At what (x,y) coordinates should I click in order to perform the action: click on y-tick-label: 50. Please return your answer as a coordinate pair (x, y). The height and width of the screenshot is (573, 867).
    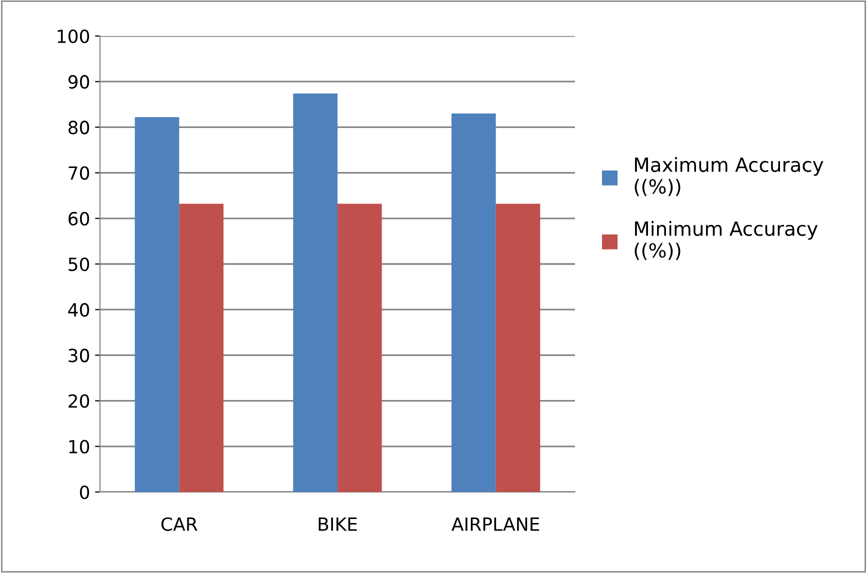
    Looking at the image, I should click on (79, 264).